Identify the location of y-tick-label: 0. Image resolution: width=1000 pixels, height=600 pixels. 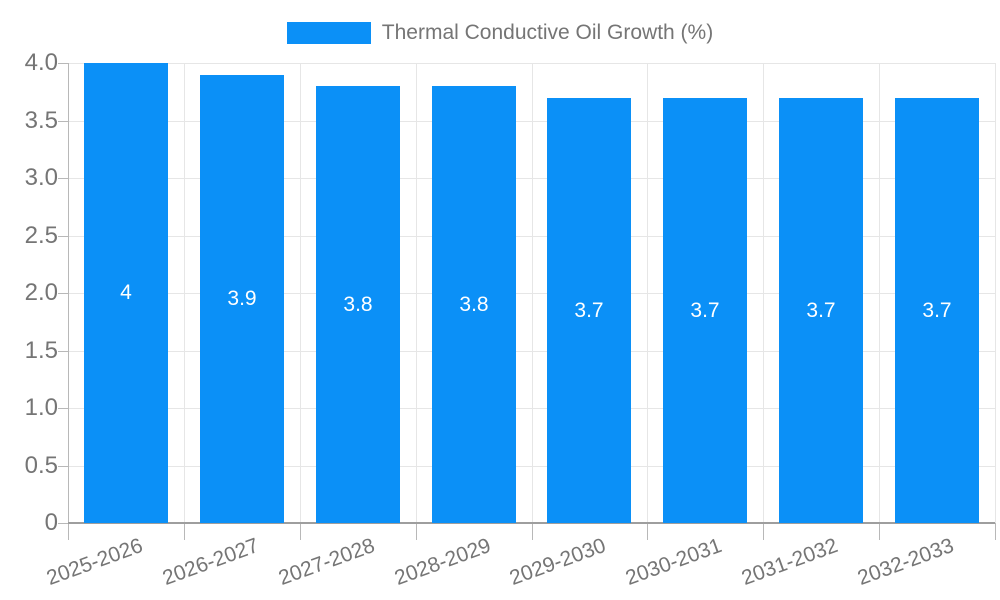
(51, 522).